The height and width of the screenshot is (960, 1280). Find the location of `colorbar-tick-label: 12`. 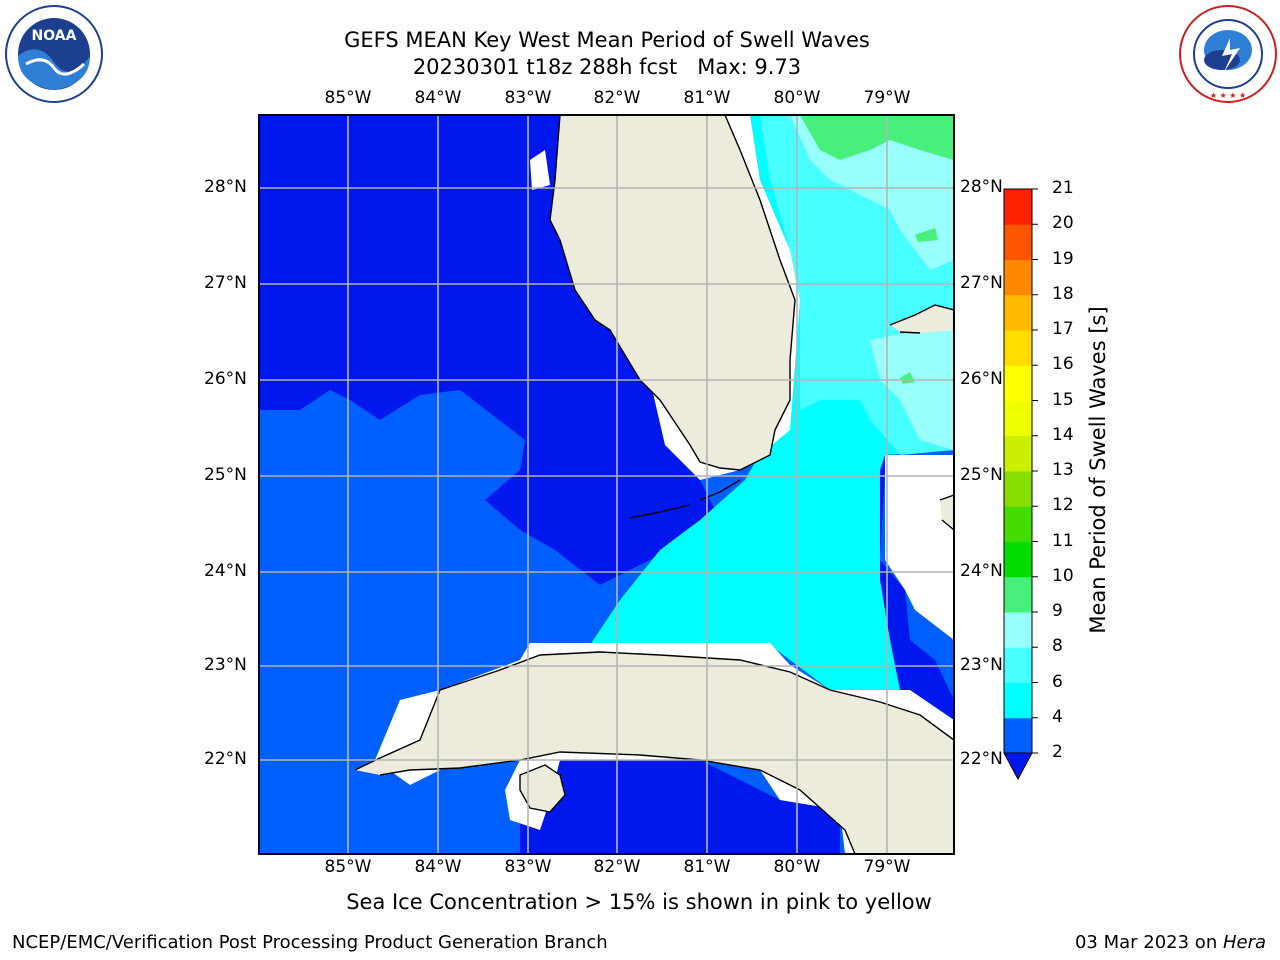

colorbar-tick-label: 12 is located at coordinates (1063, 505).